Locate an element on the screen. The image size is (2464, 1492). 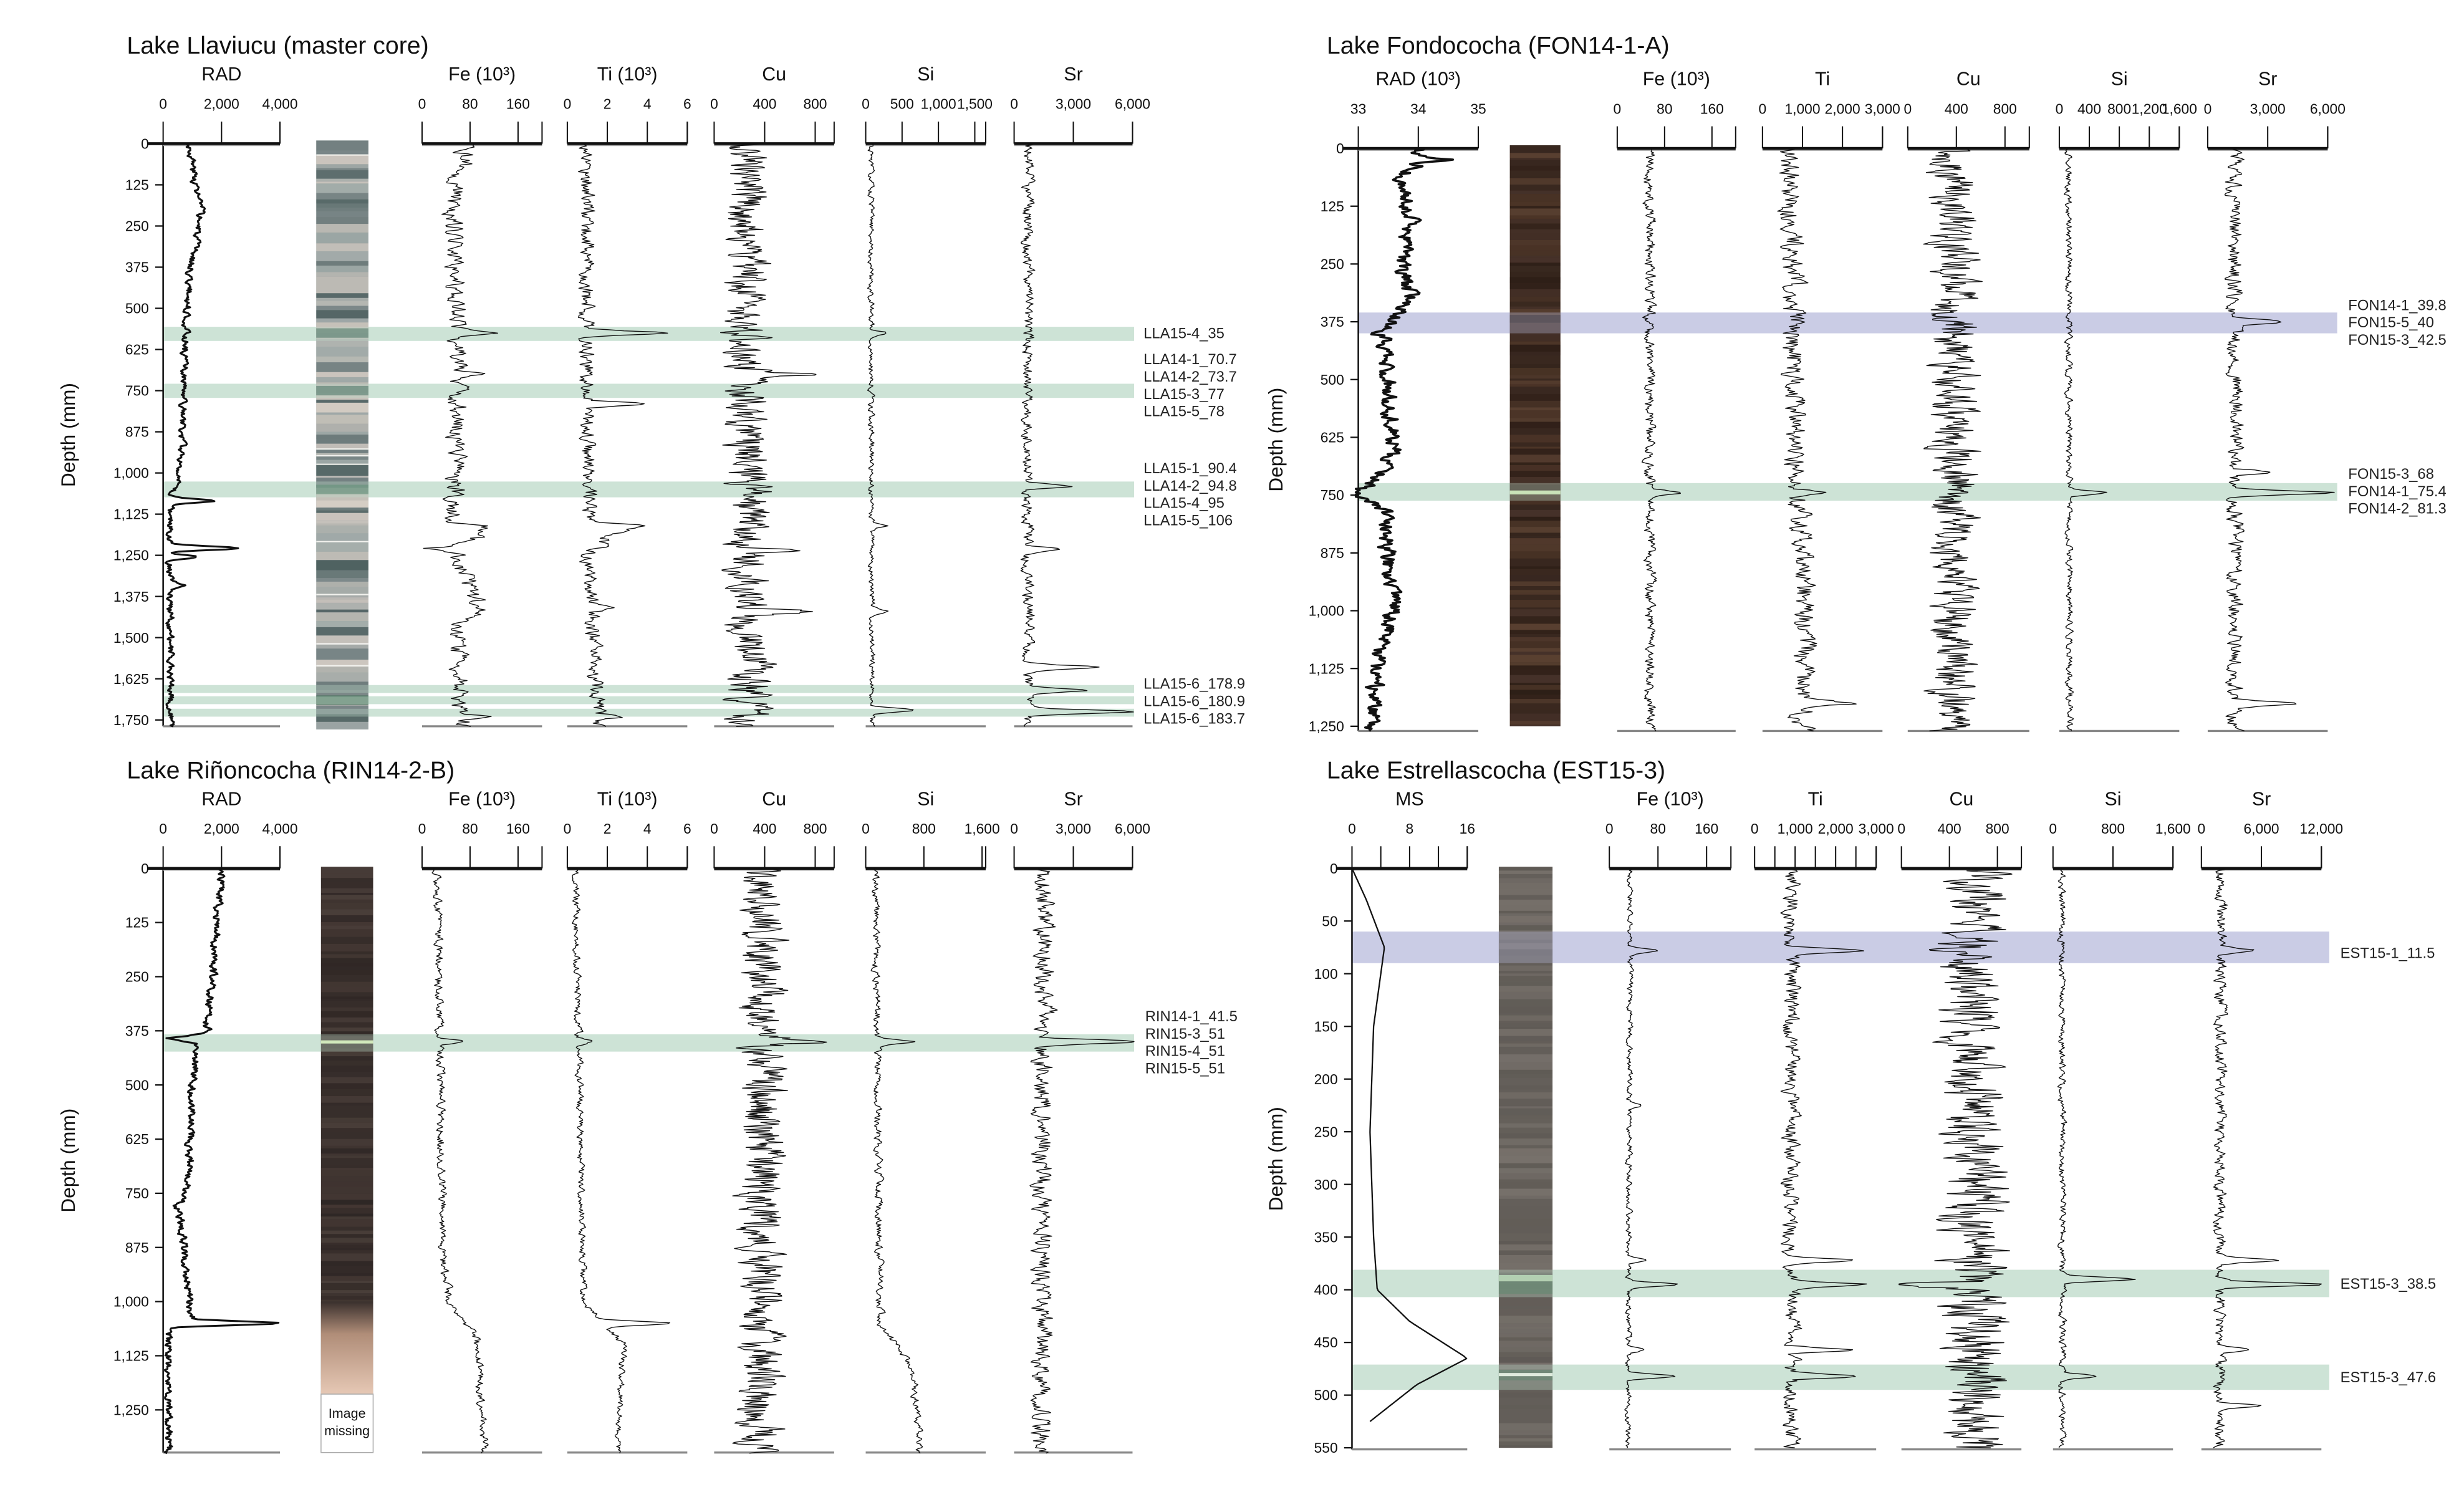
column-rad: RAD (10³) 33 34 35 is located at coordinates (1414, 401).